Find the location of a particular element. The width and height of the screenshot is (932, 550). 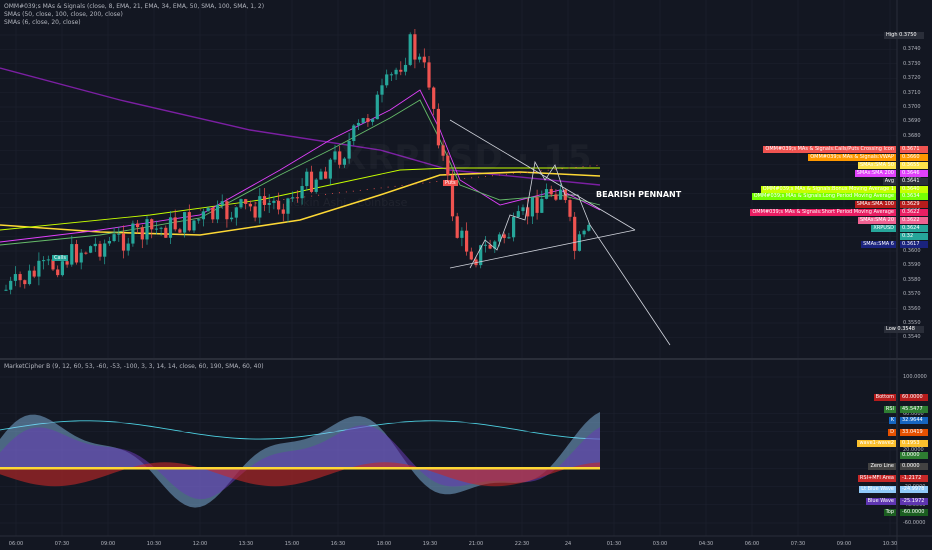

legend-line-smas-short: SMAs (6, close, 20, close) is located at coordinates (42, 22).